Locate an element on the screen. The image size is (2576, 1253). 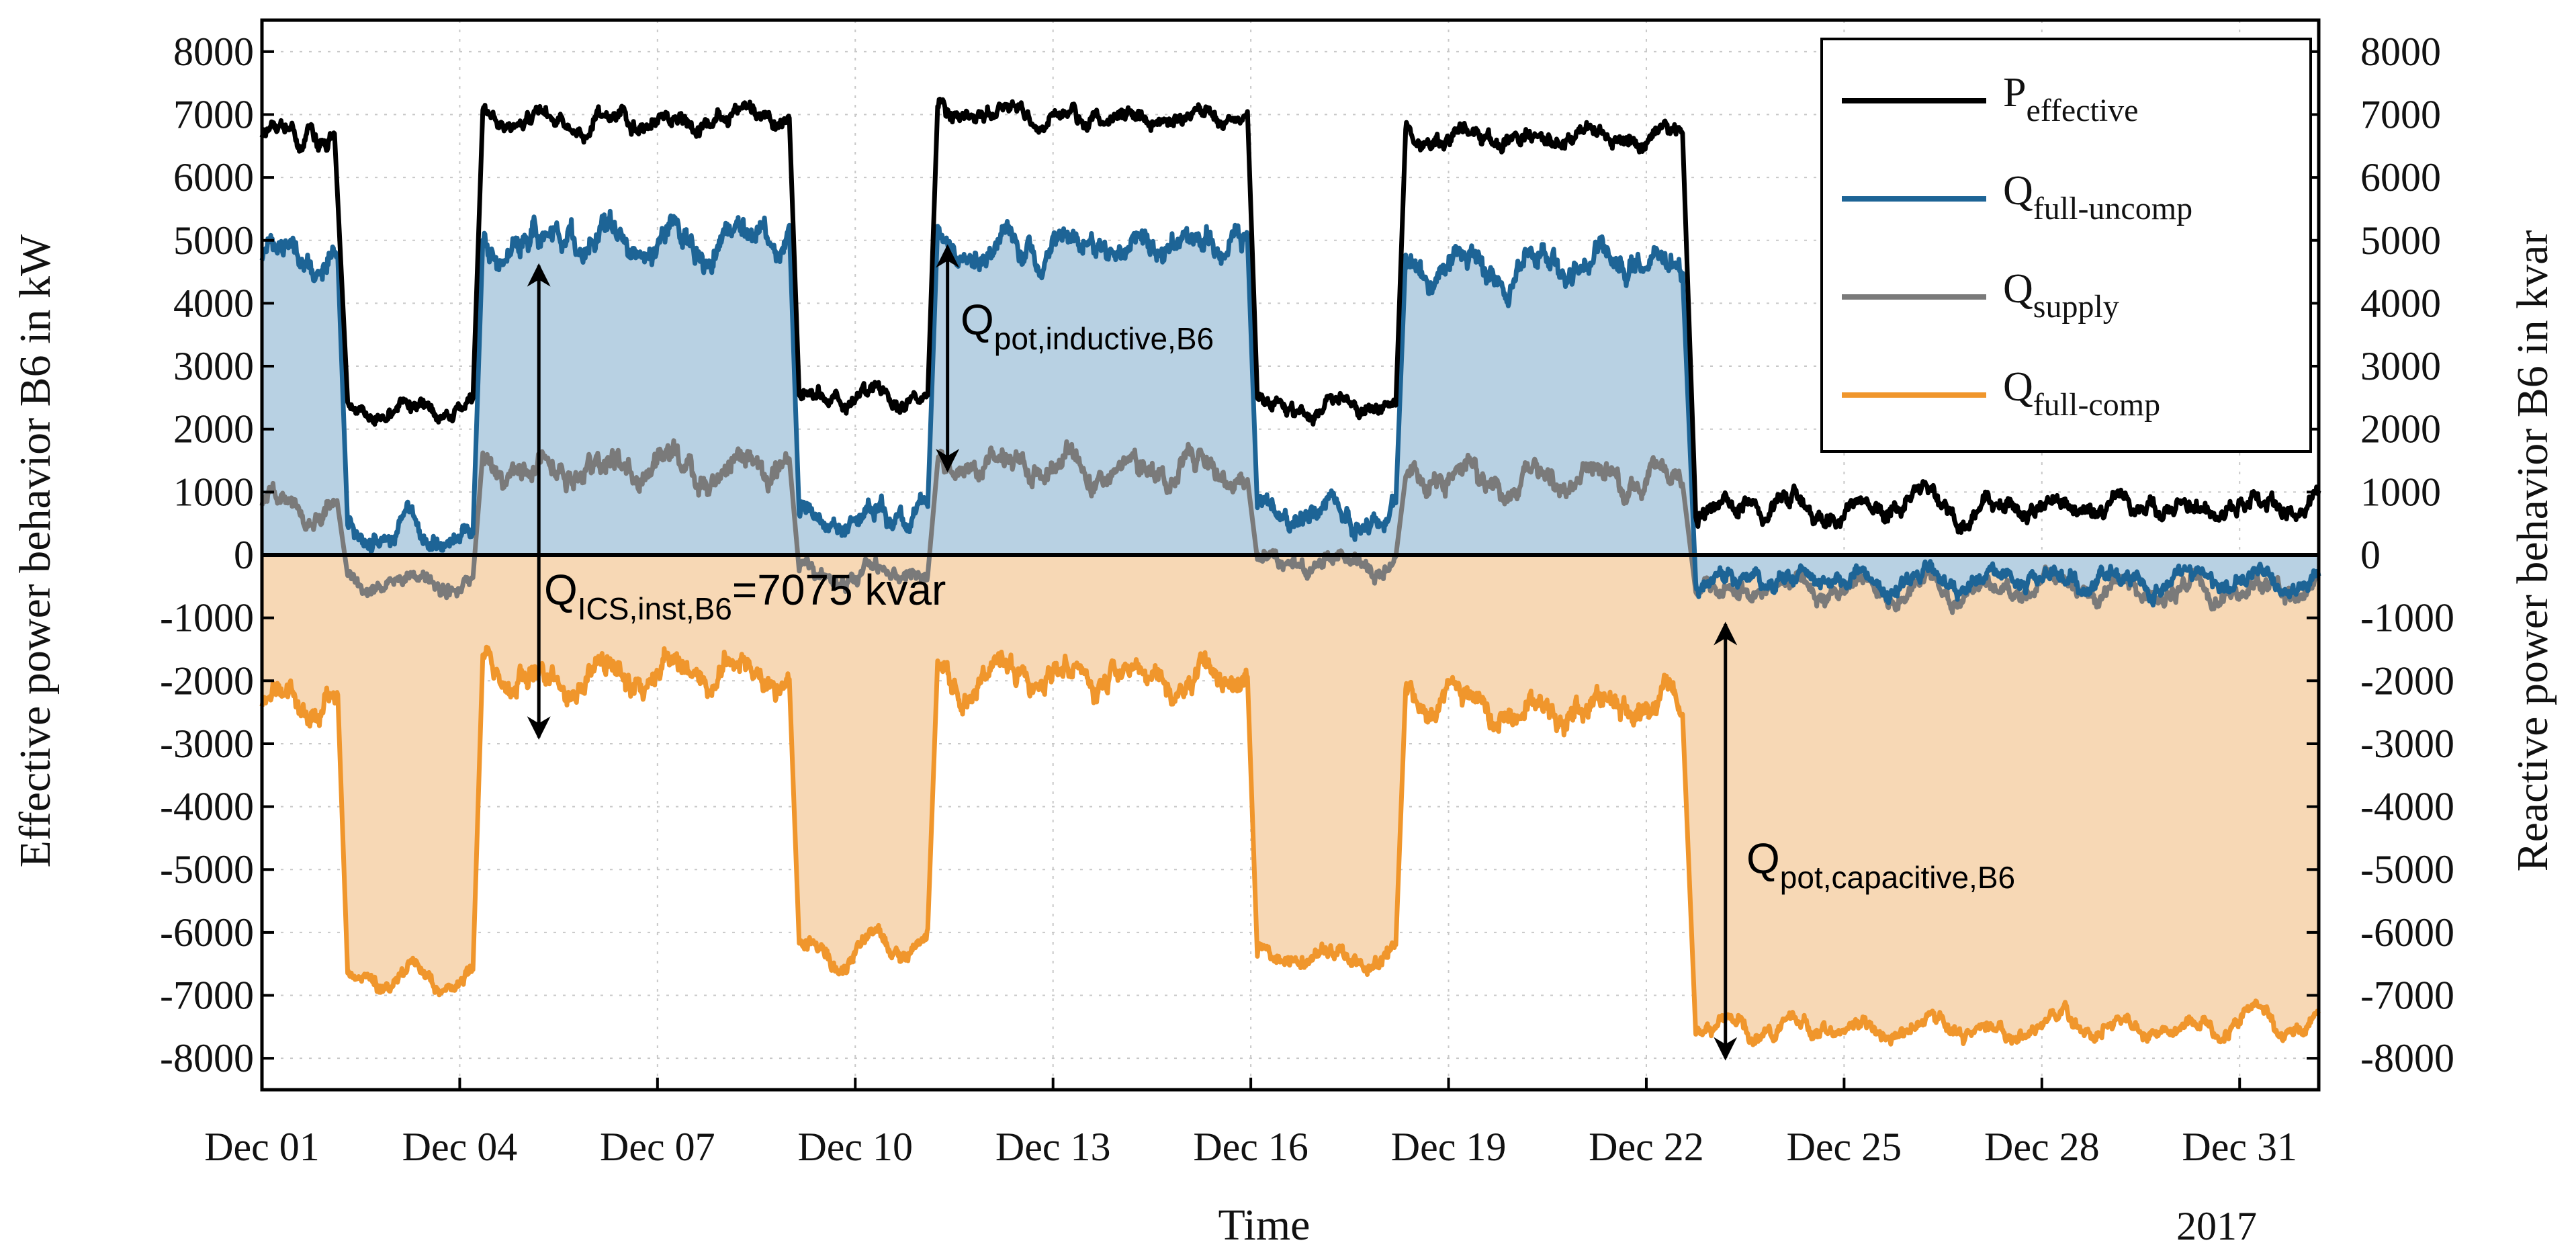
left-axis-label: Effective power behavior B6 in kW is located at coordinates (35, 550).